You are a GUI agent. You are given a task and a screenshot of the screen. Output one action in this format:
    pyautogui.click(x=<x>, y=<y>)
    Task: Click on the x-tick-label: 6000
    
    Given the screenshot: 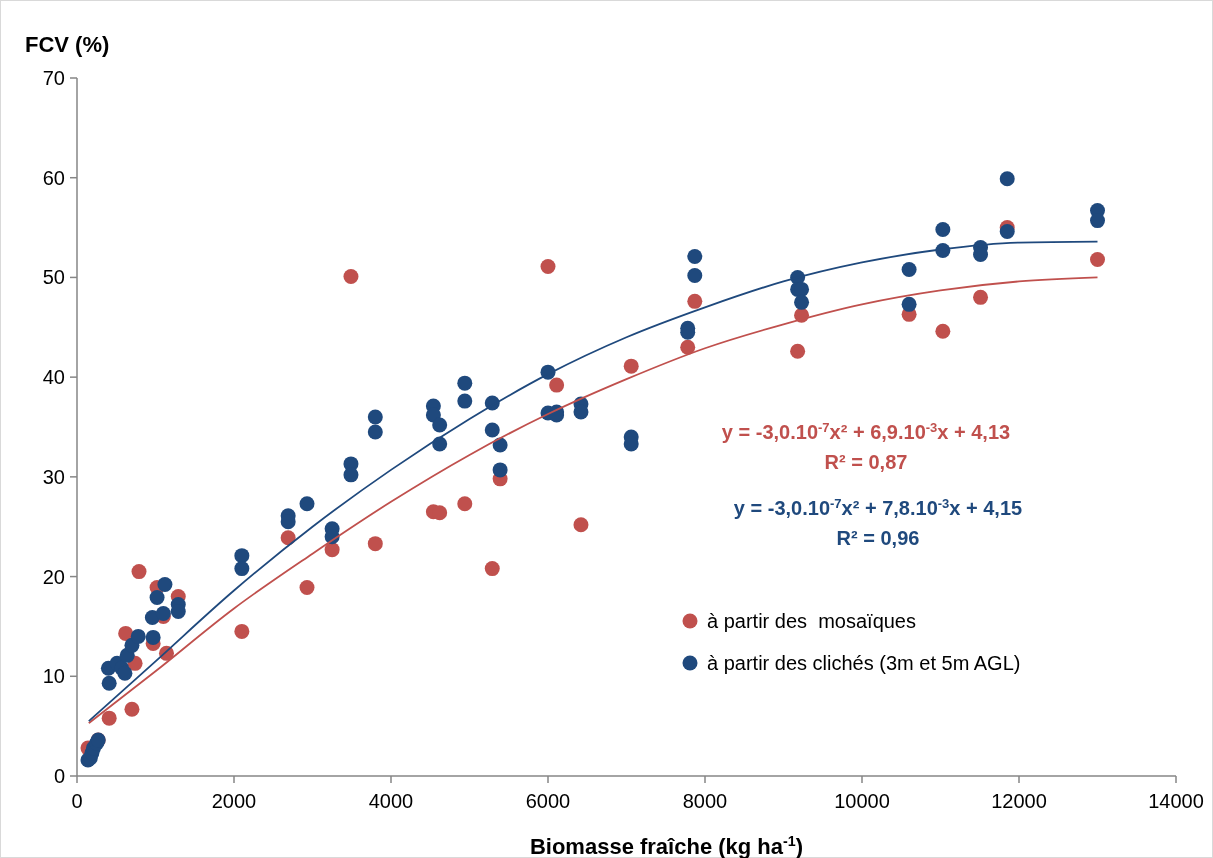 What is the action you would take?
    pyautogui.click(x=548, y=801)
    